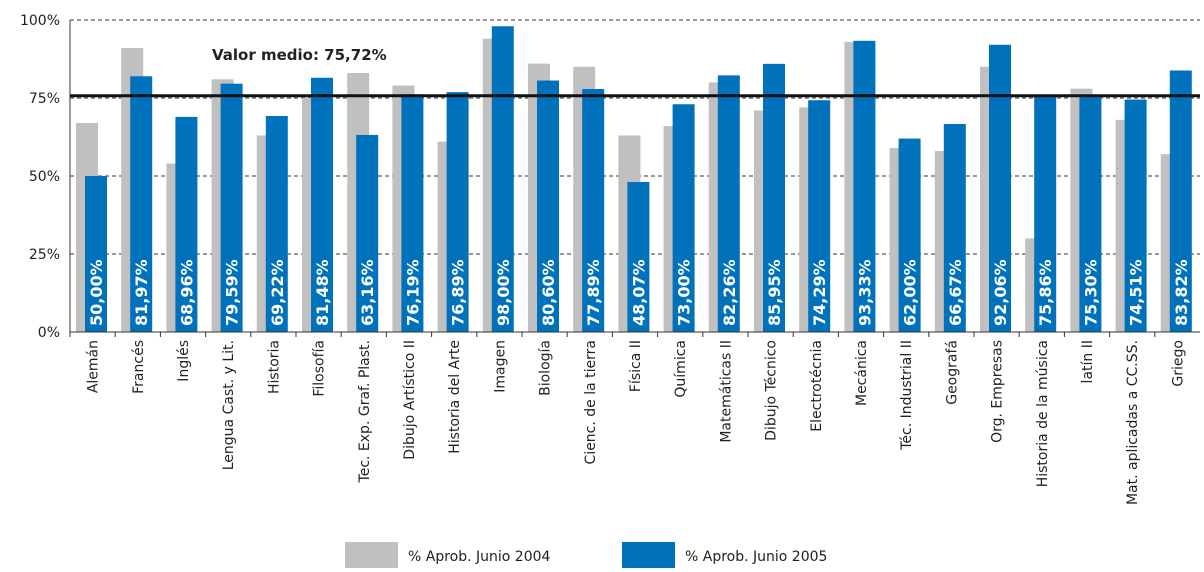 The height and width of the screenshot is (572, 1204). What do you see at coordinates (864, 292) in the screenshot?
I see `value-label: 93,33%` at bounding box center [864, 292].